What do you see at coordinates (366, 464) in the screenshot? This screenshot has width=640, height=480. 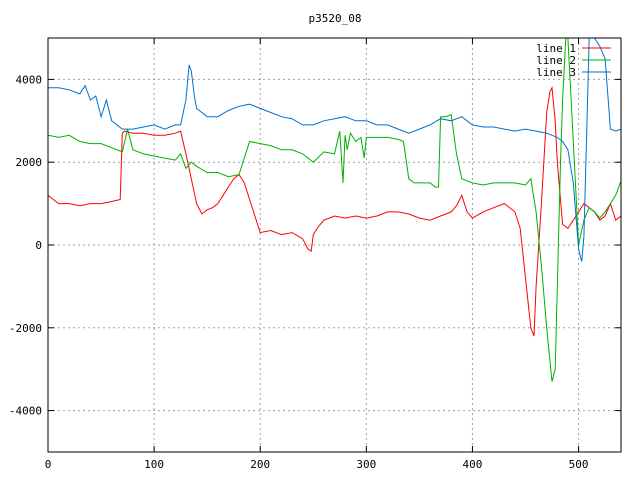 I see `x-tick-label: 300` at bounding box center [366, 464].